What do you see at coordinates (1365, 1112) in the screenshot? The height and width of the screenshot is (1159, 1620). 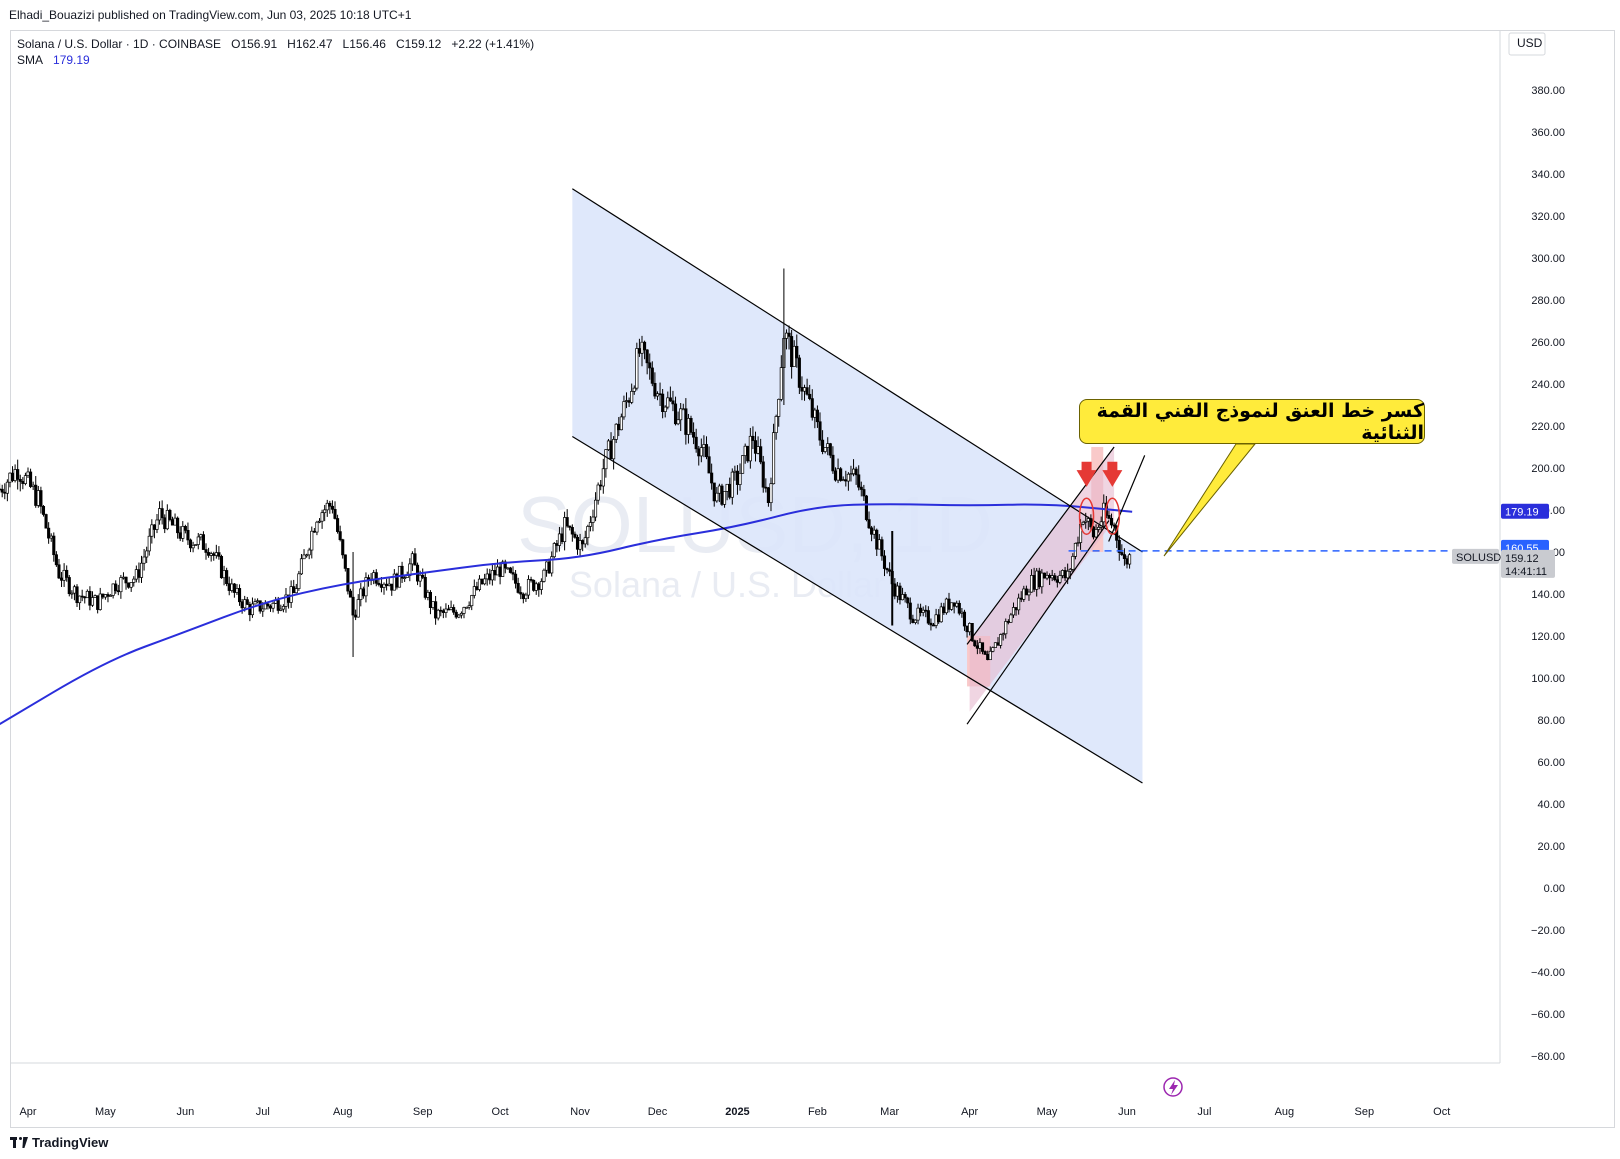 I see `x-tick-label: Sep` at bounding box center [1365, 1112].